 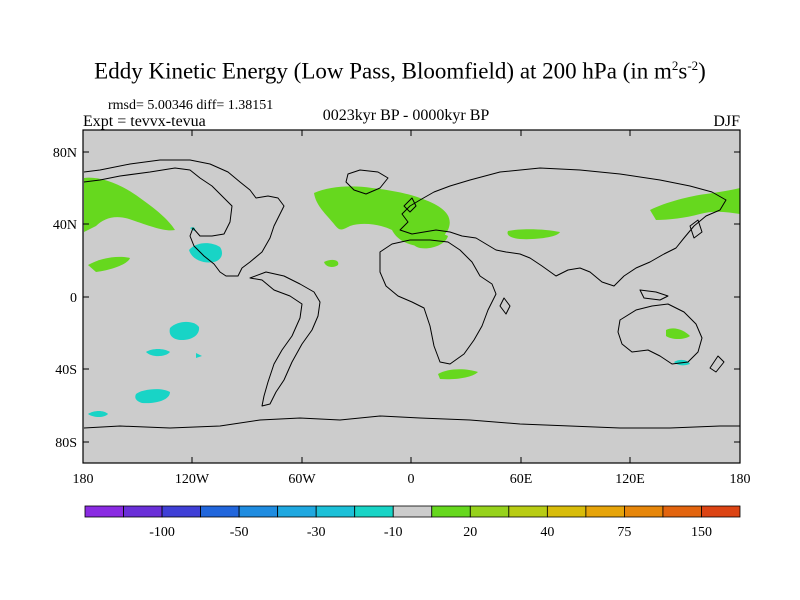 I want to click on anomaly-australia, so click(x=678, y=333).